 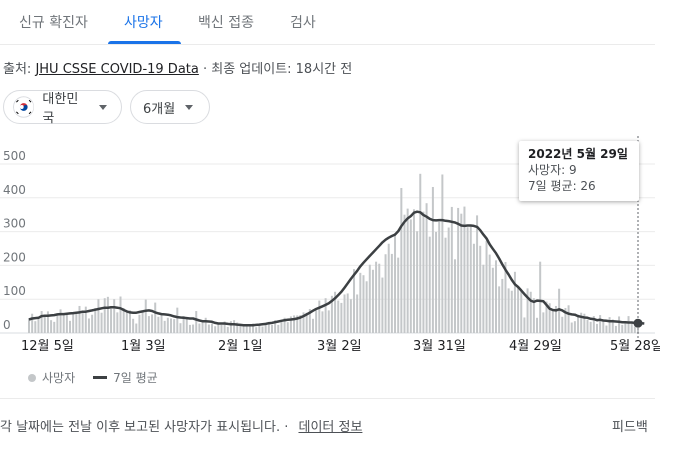 I want to click on tab-tests: 검사, so click(x=303, y=23).